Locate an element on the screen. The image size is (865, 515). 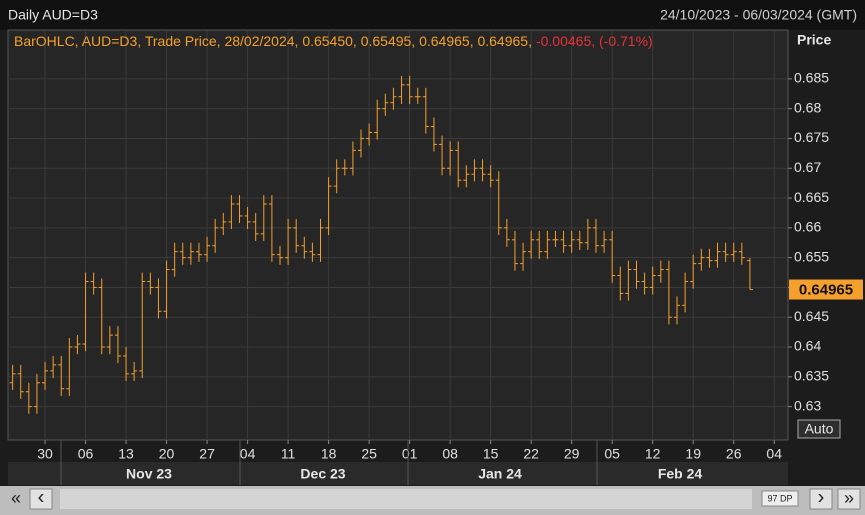
last-button is located at coordinates (849, 499).